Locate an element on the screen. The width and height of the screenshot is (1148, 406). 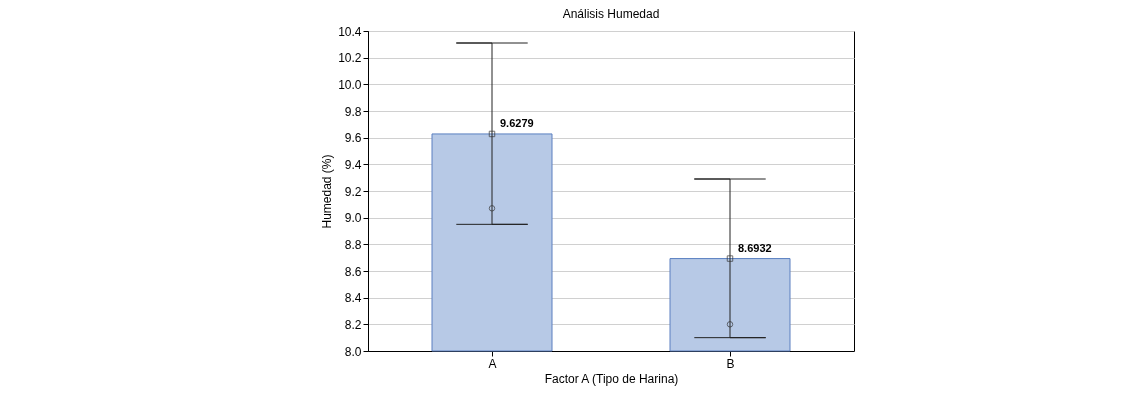
x-axis-title: Factor A (Tipo de Harina) is located at coordinates (611, 378).